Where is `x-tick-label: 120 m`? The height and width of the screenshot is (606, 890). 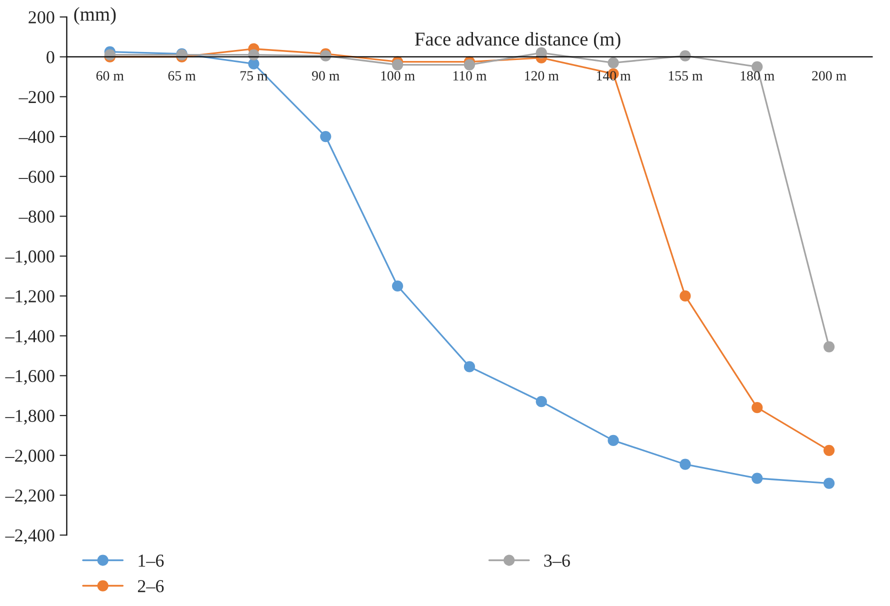
x-tick-label: 120 m is located at coordinates (542, 75).